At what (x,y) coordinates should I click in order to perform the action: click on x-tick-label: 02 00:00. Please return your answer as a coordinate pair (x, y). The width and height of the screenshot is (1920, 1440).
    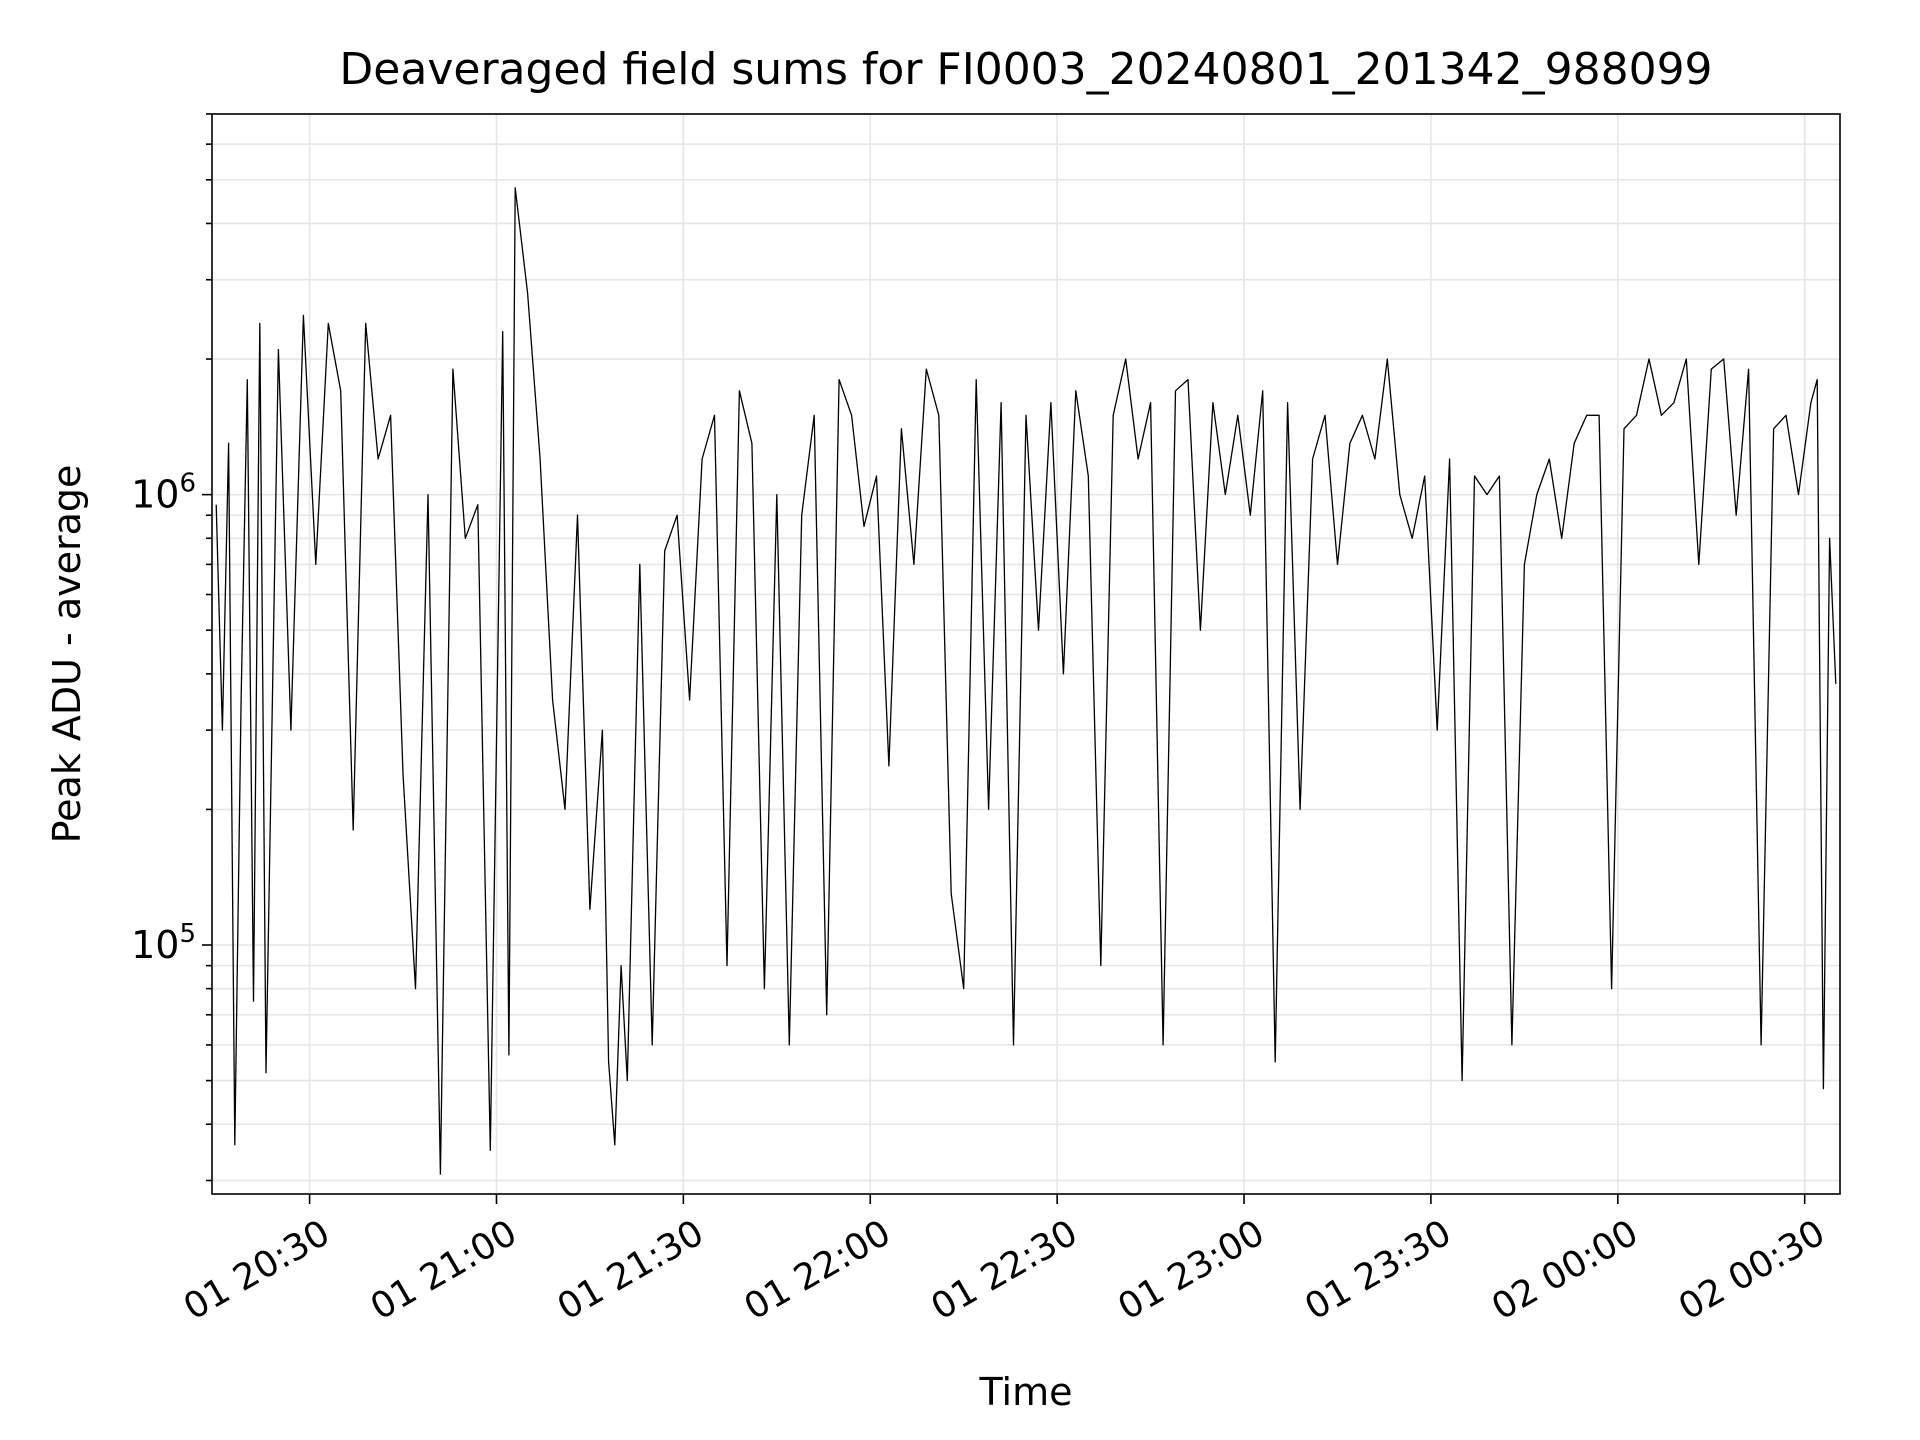
    Looking at the image, I should click on (1565, 1270).